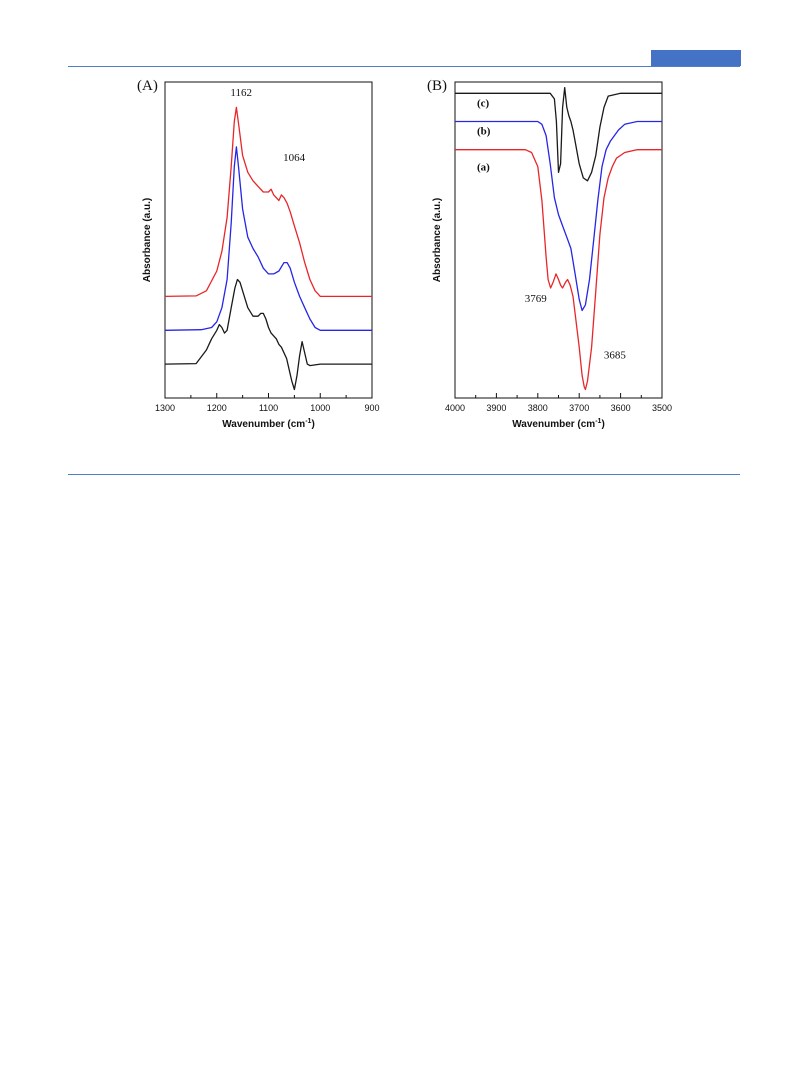 This screenshot has width=809, height=1067. Describe the element at coordinates (404, 474) in the screenshot. I see `bottom-rule` at that location.